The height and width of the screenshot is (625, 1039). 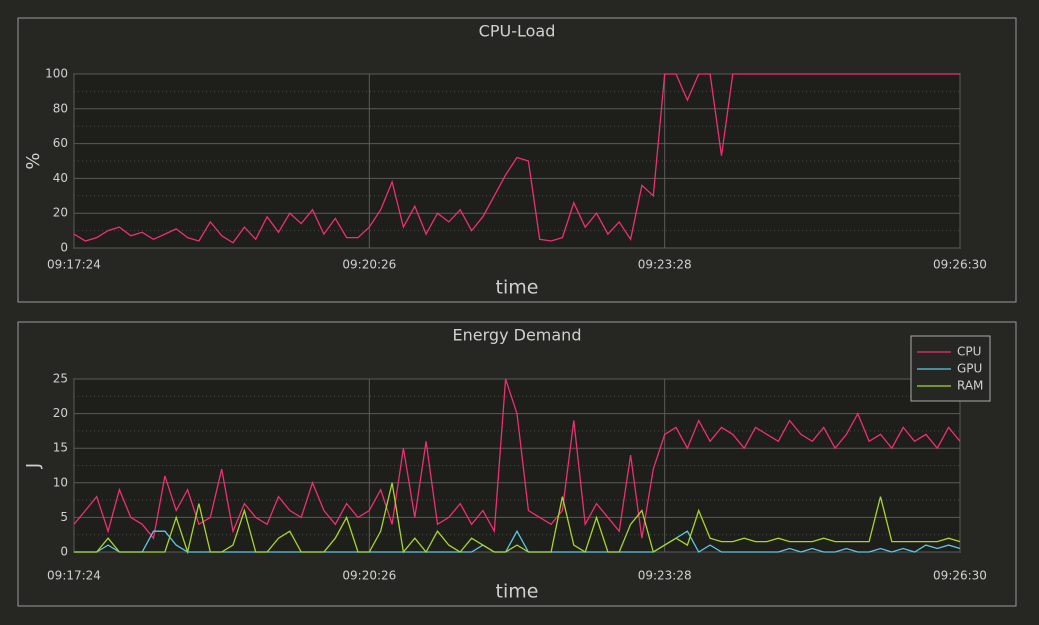 I want to click on y-tick-label: 10, so click(x=60, y=482).